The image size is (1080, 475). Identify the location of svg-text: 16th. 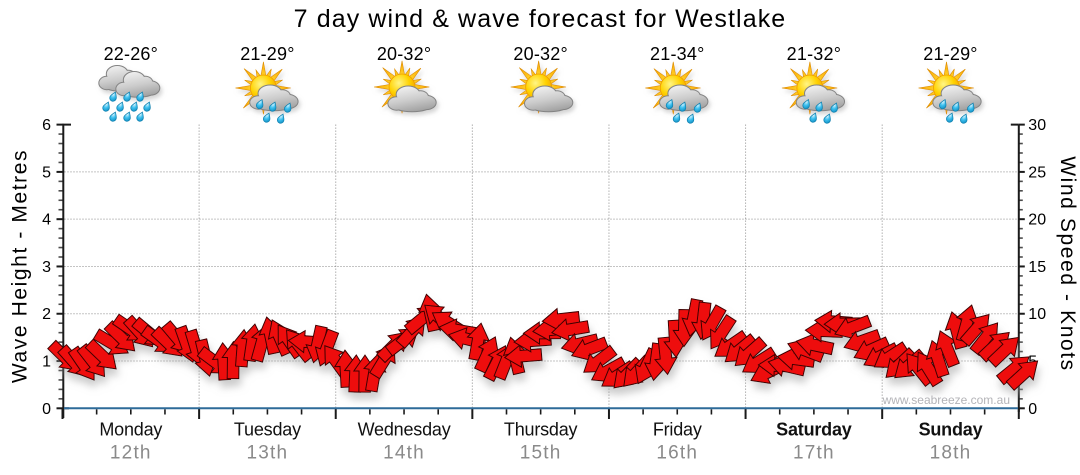
(677, 453).